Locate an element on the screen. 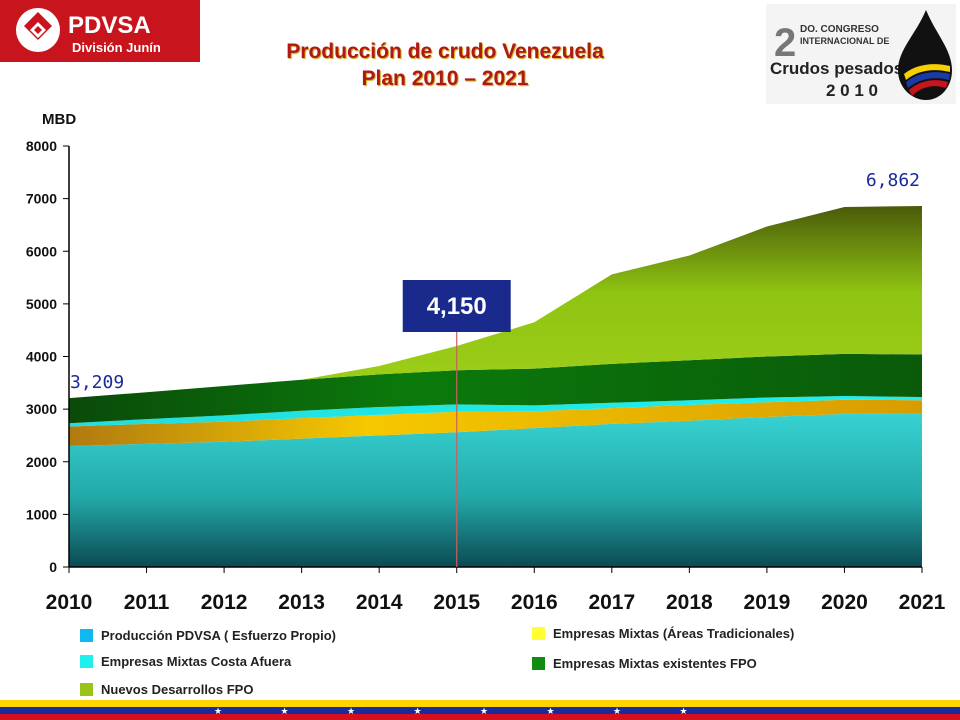 The width and height of the screenshot is (960, 720). annotation-end-total: 6,862 is located at coordinates (893, 180).